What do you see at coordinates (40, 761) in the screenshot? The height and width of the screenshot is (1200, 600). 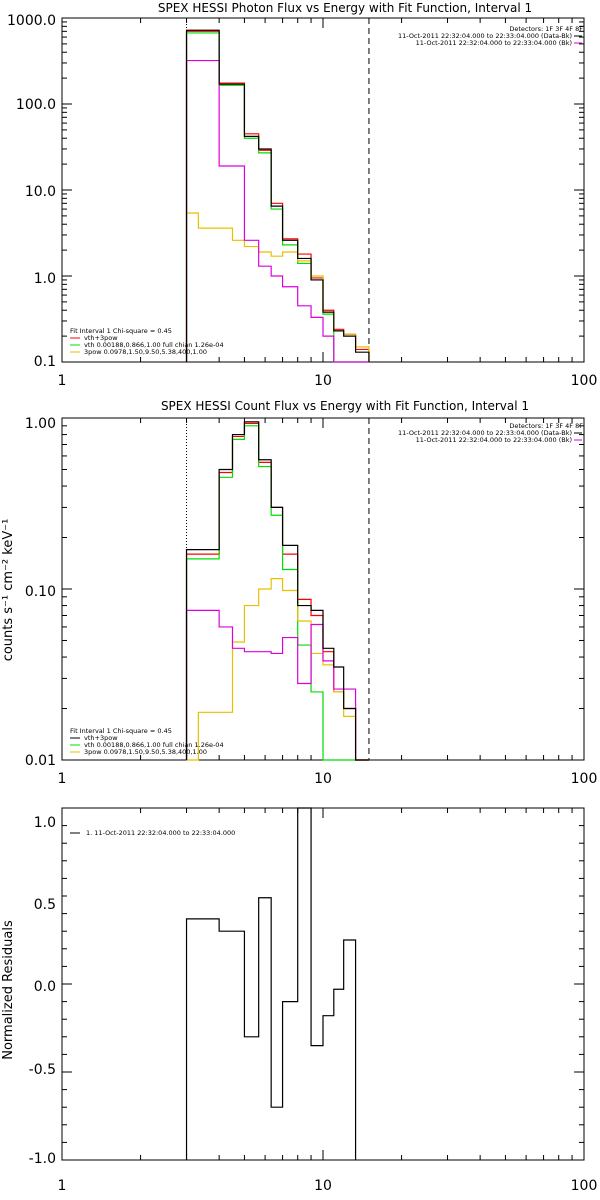 I see `panel2-ytick-0.01: 0.01` at bounding box center [40, 761].